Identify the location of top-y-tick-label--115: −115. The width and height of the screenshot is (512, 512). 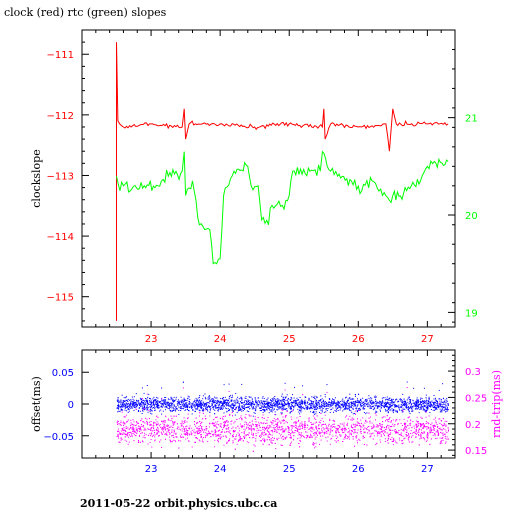
(60, 298).